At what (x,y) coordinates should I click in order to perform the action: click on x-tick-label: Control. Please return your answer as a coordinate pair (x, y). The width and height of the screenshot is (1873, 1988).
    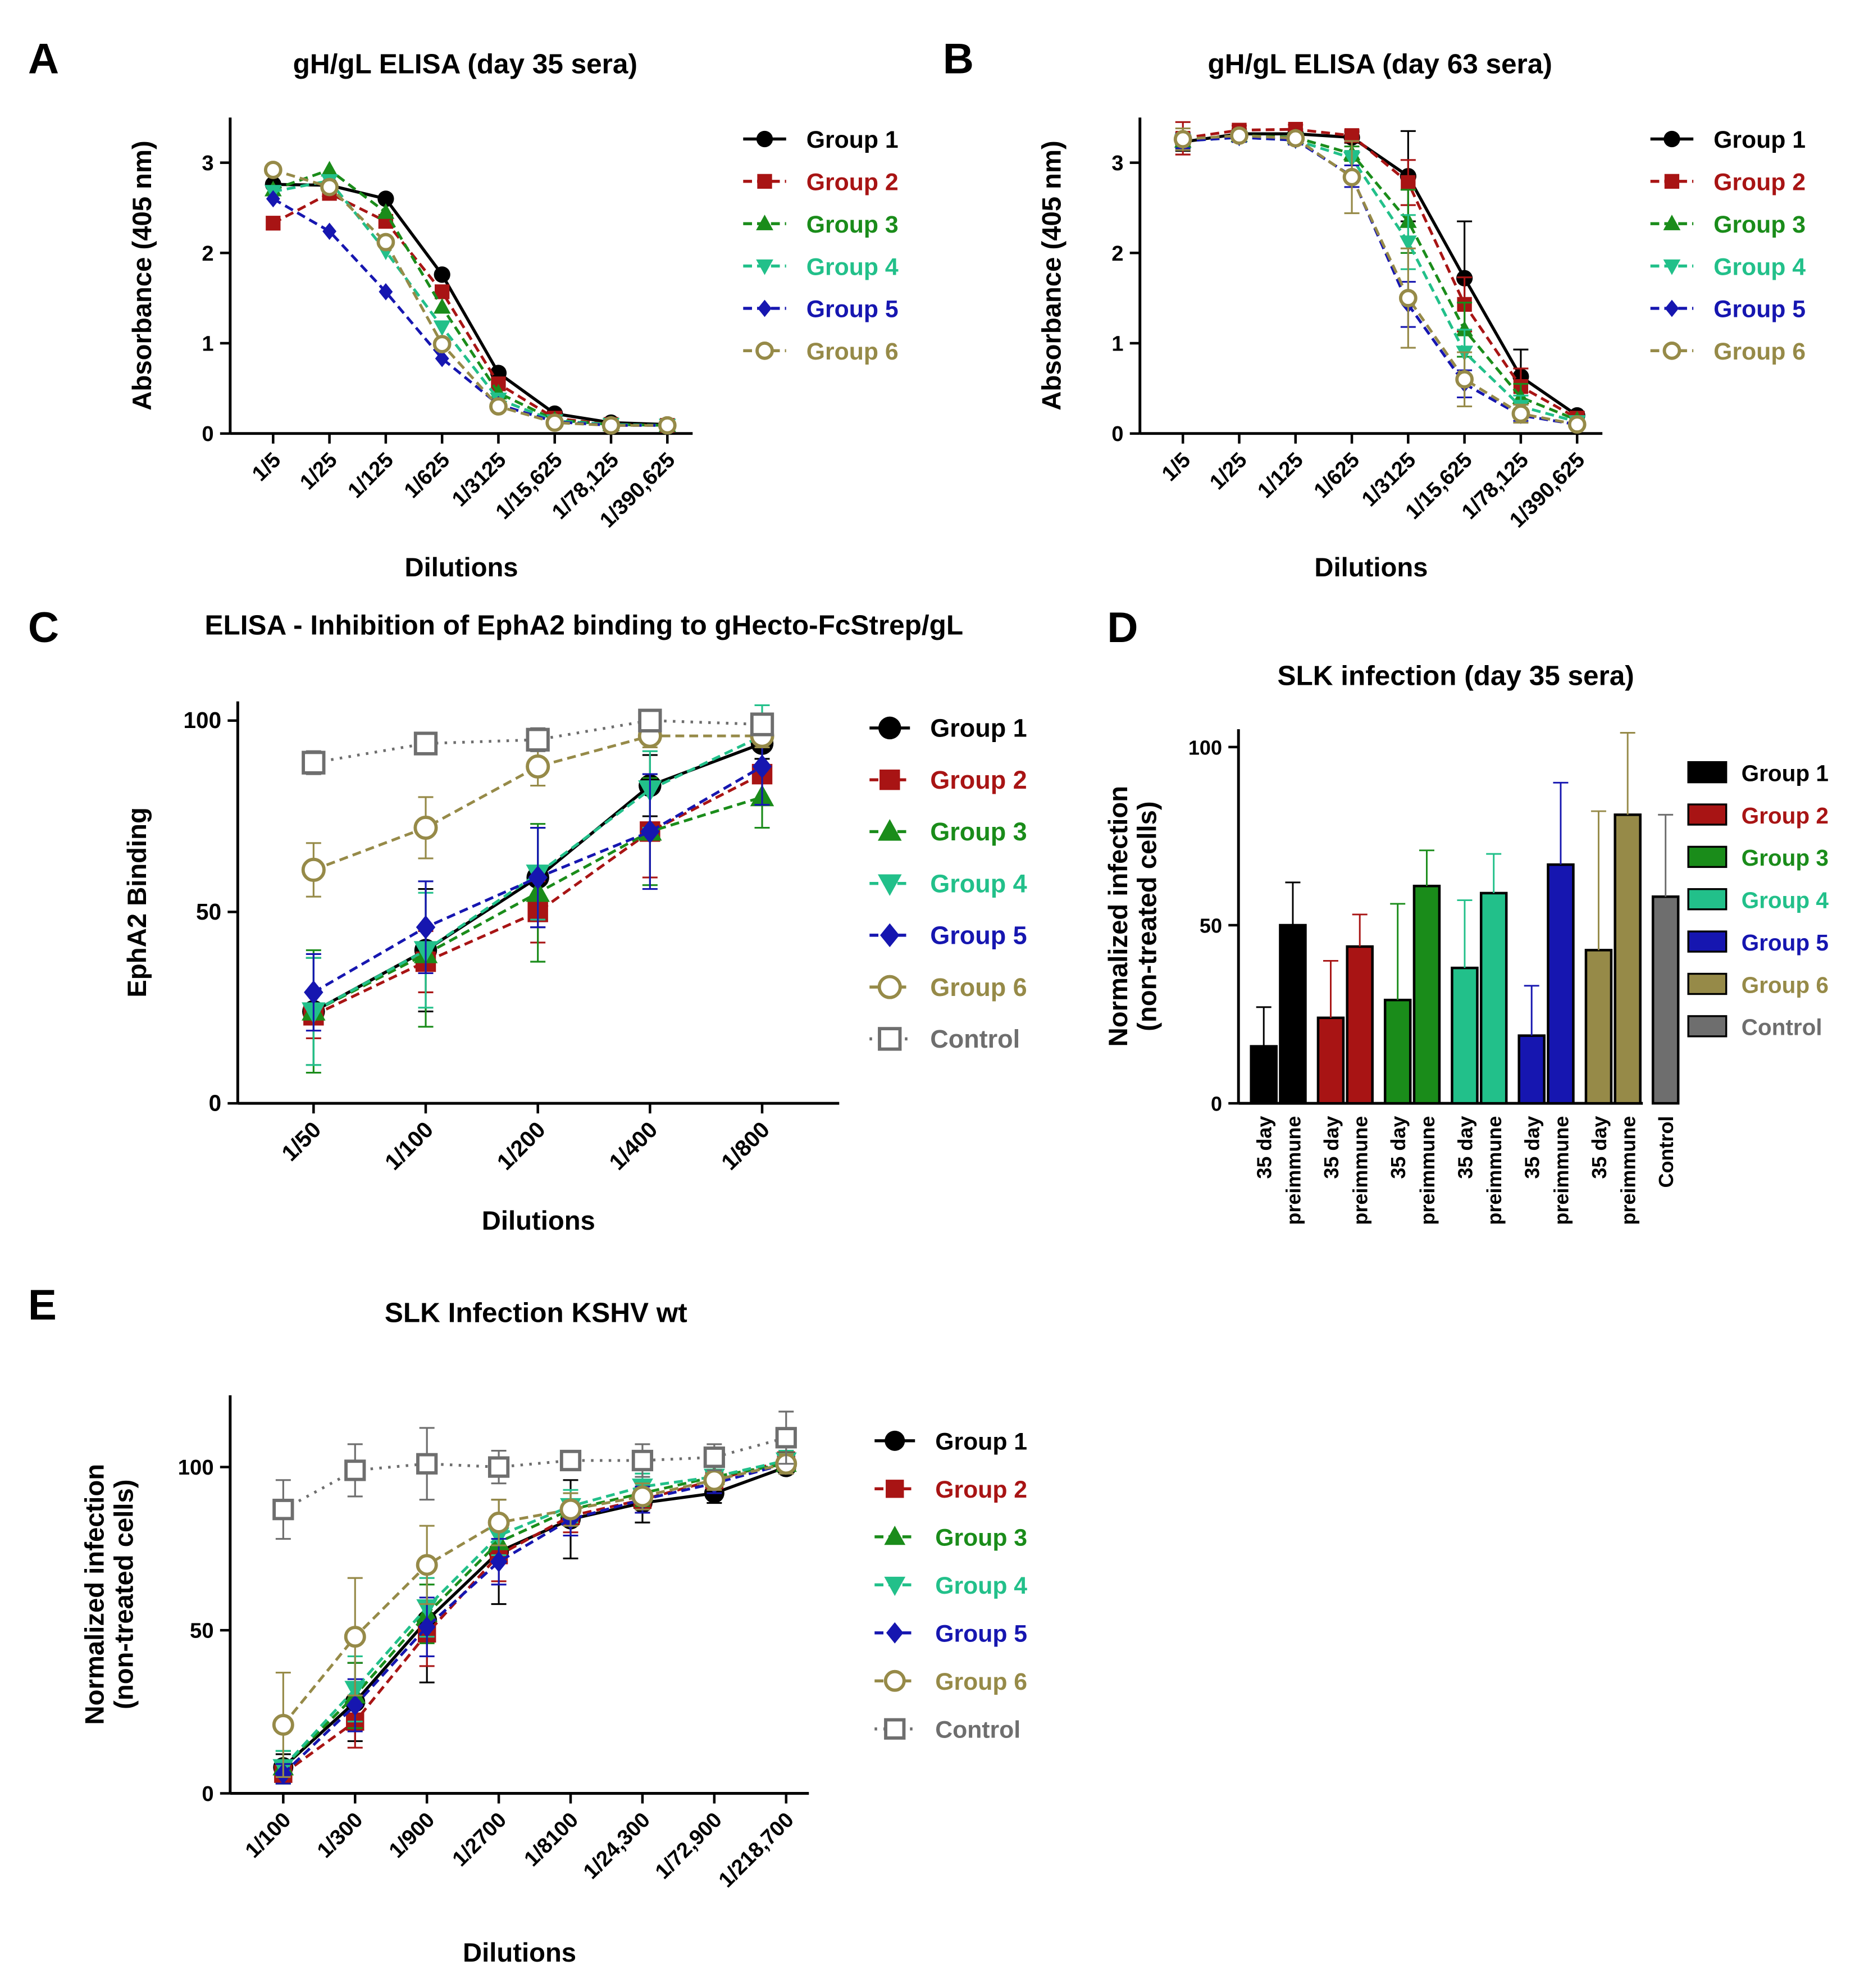
    Looking at the image, I should click on (1667, 1152).